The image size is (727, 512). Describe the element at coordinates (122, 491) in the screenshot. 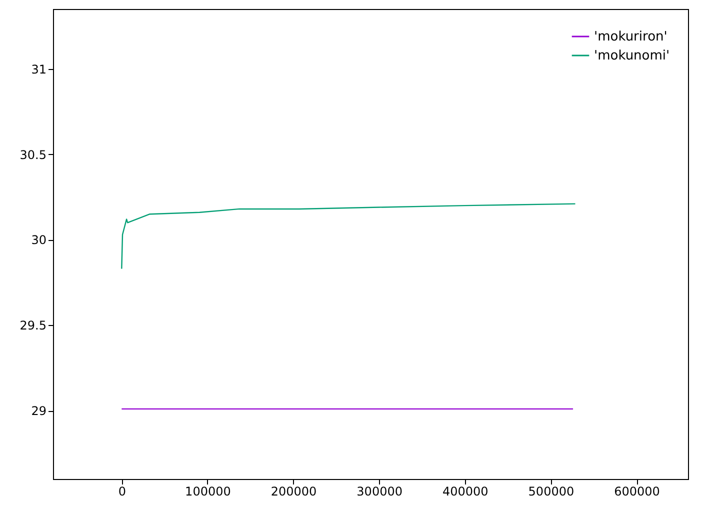

I see `x-tick-label: 0` at that location.